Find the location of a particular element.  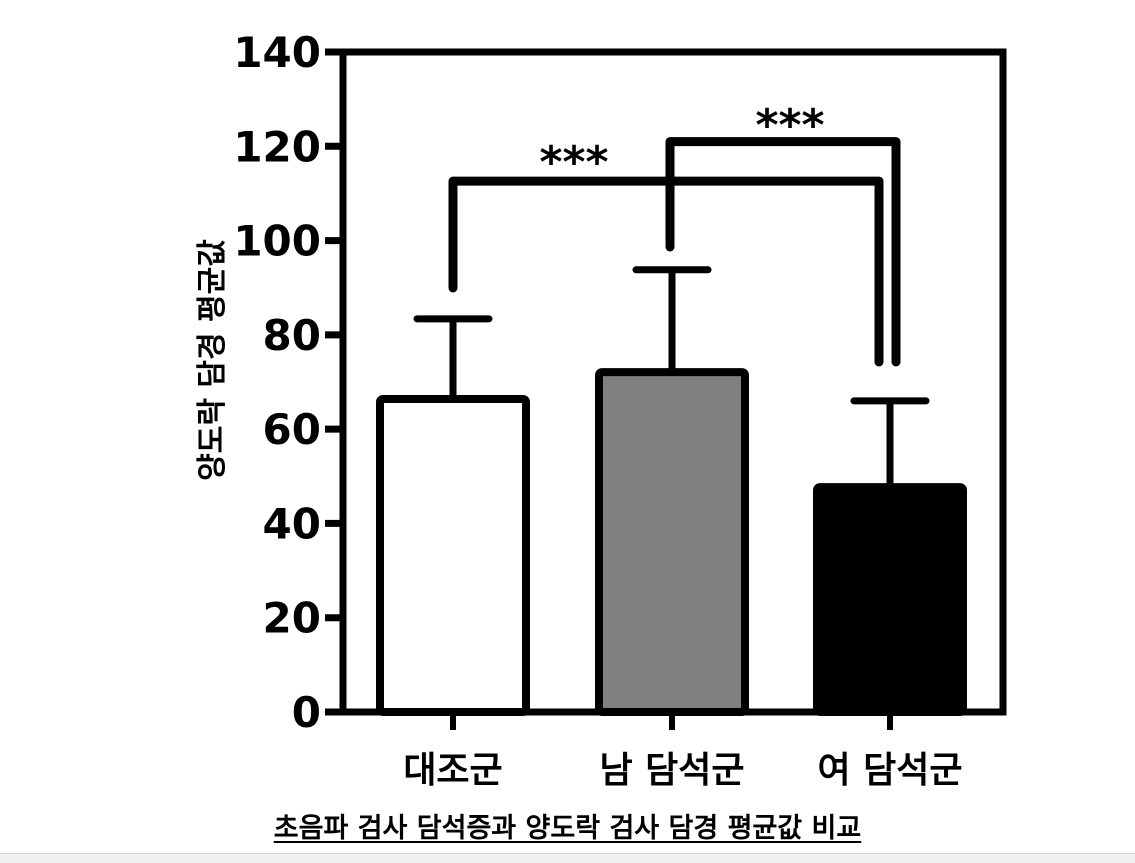

significance-brackets: *** *** is located at coordinates (674, 233).